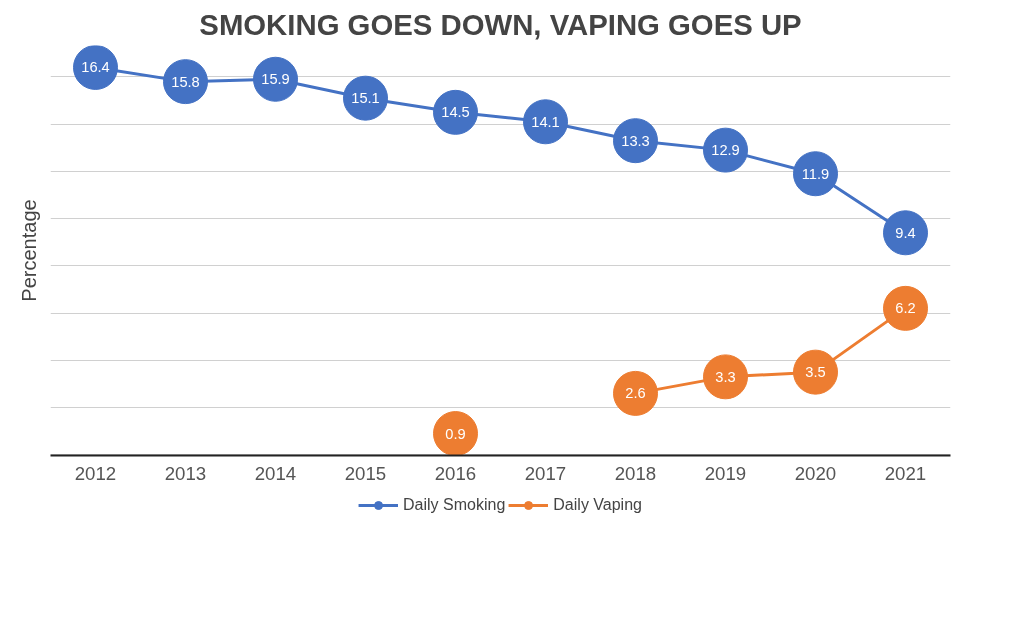 The image size is (1027, 617). I want to click on x-tick-label: 2018, so click(635, 473).